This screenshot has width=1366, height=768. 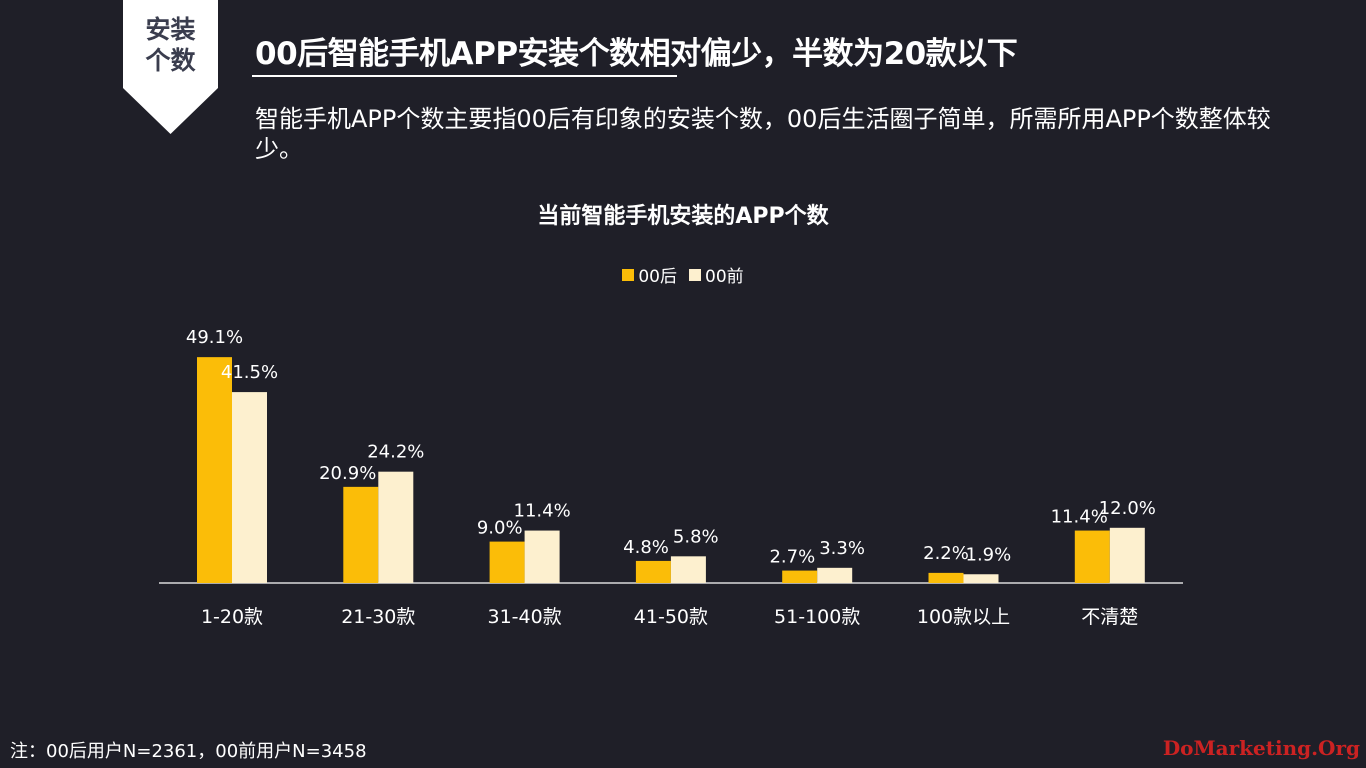 I want to click on watermark-logo: DoMarketing.Org, so click(x=1261, y=748).